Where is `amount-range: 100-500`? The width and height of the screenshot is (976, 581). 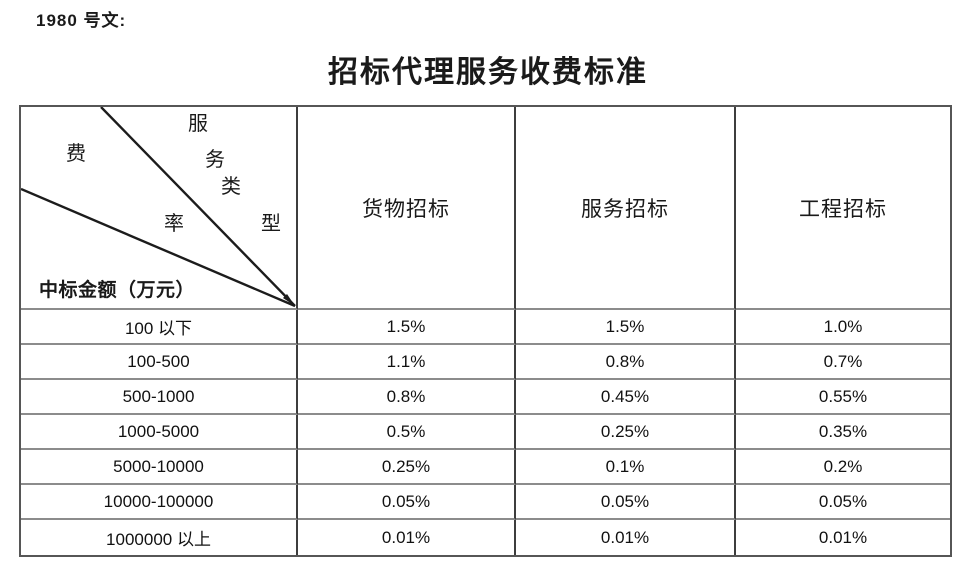 amount-range: 100-500 is located at coordinates (159, 362).